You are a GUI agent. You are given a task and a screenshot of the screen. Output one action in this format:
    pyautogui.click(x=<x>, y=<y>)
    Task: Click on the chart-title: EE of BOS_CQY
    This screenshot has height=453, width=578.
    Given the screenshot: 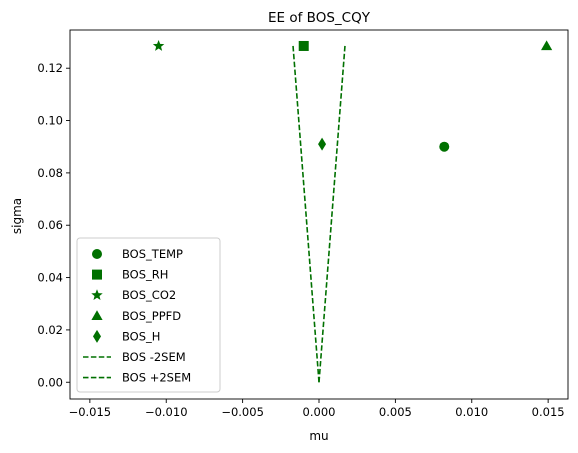 What is the action you would take?
    pyautogui.click(x=319, y=18)
    